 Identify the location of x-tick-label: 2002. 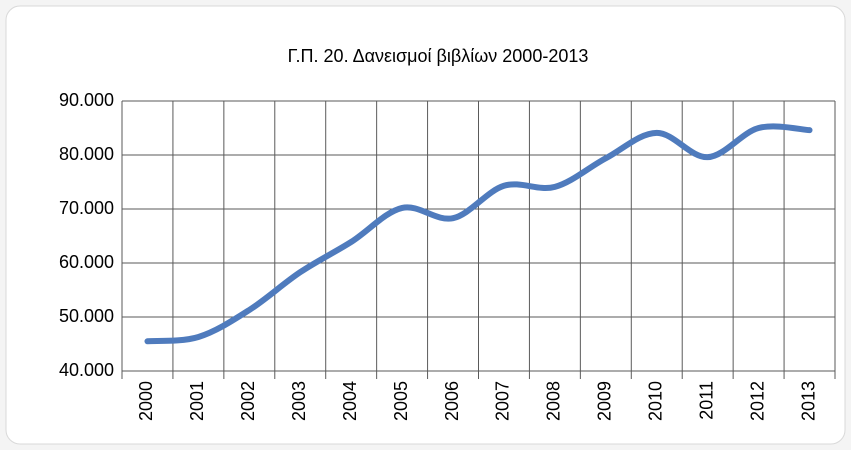
(248, 401).